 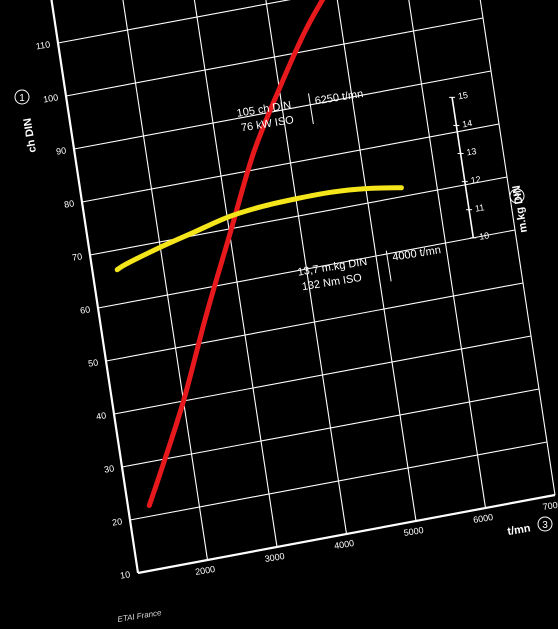 I want to click on right-y-tick-label: 13, so click(x=471, y=151).